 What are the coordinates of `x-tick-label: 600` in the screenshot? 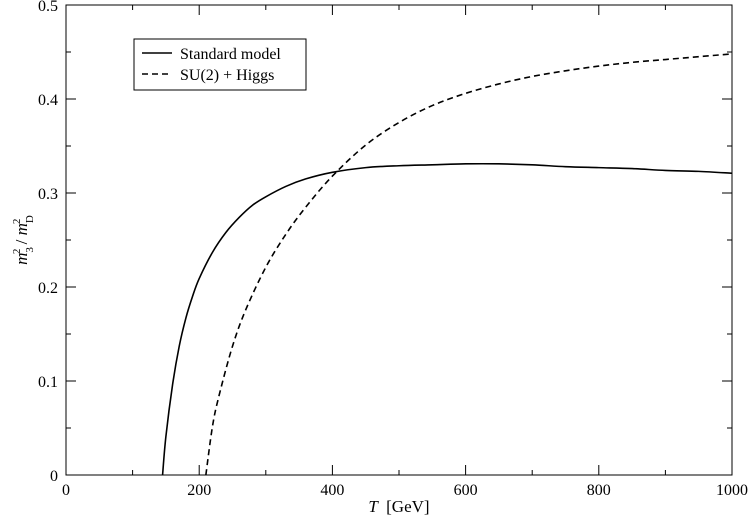 It's located at (466, 490).